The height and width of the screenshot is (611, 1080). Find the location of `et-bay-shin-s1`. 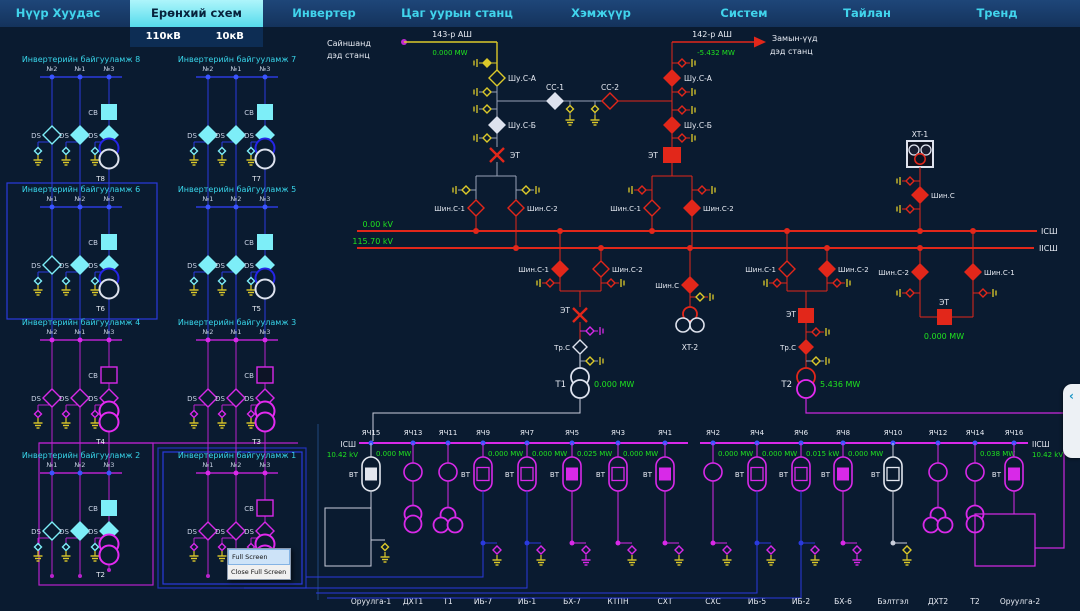

et-bay-shin-s1 is located at coordinates (973, 272).